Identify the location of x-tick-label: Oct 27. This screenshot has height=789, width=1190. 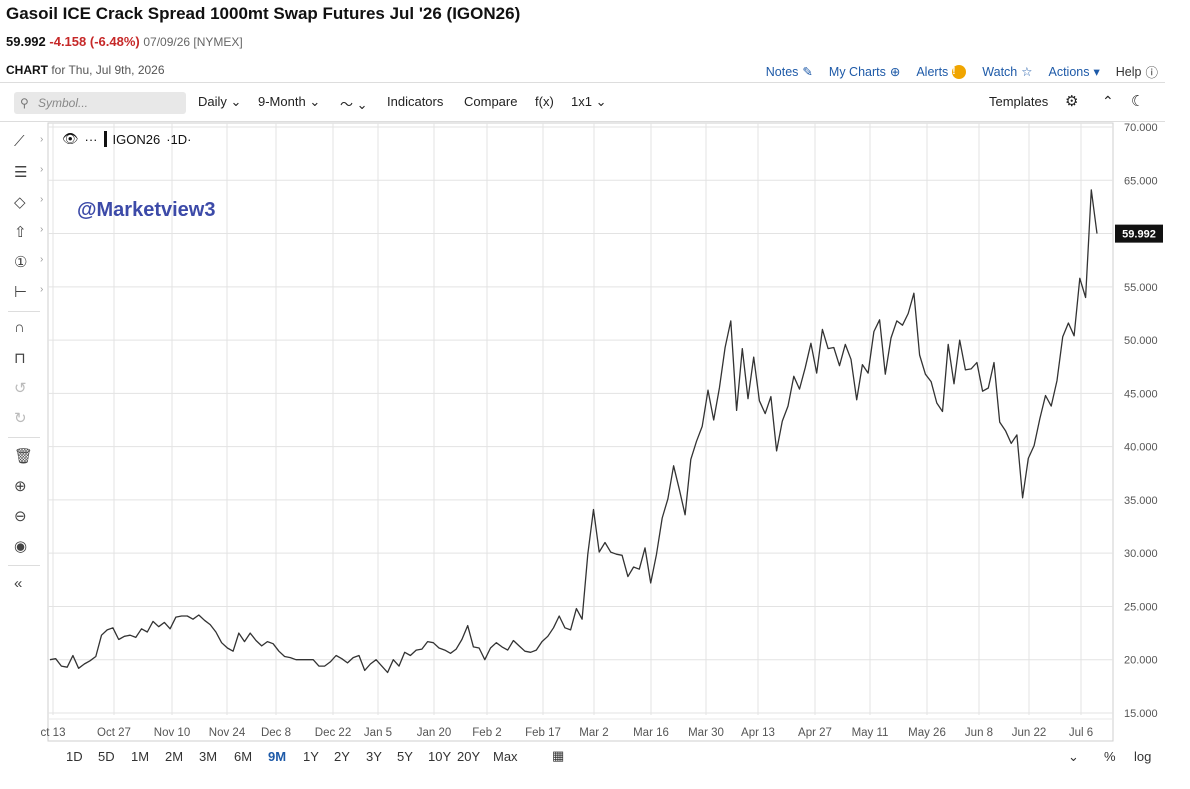
(114, 733).